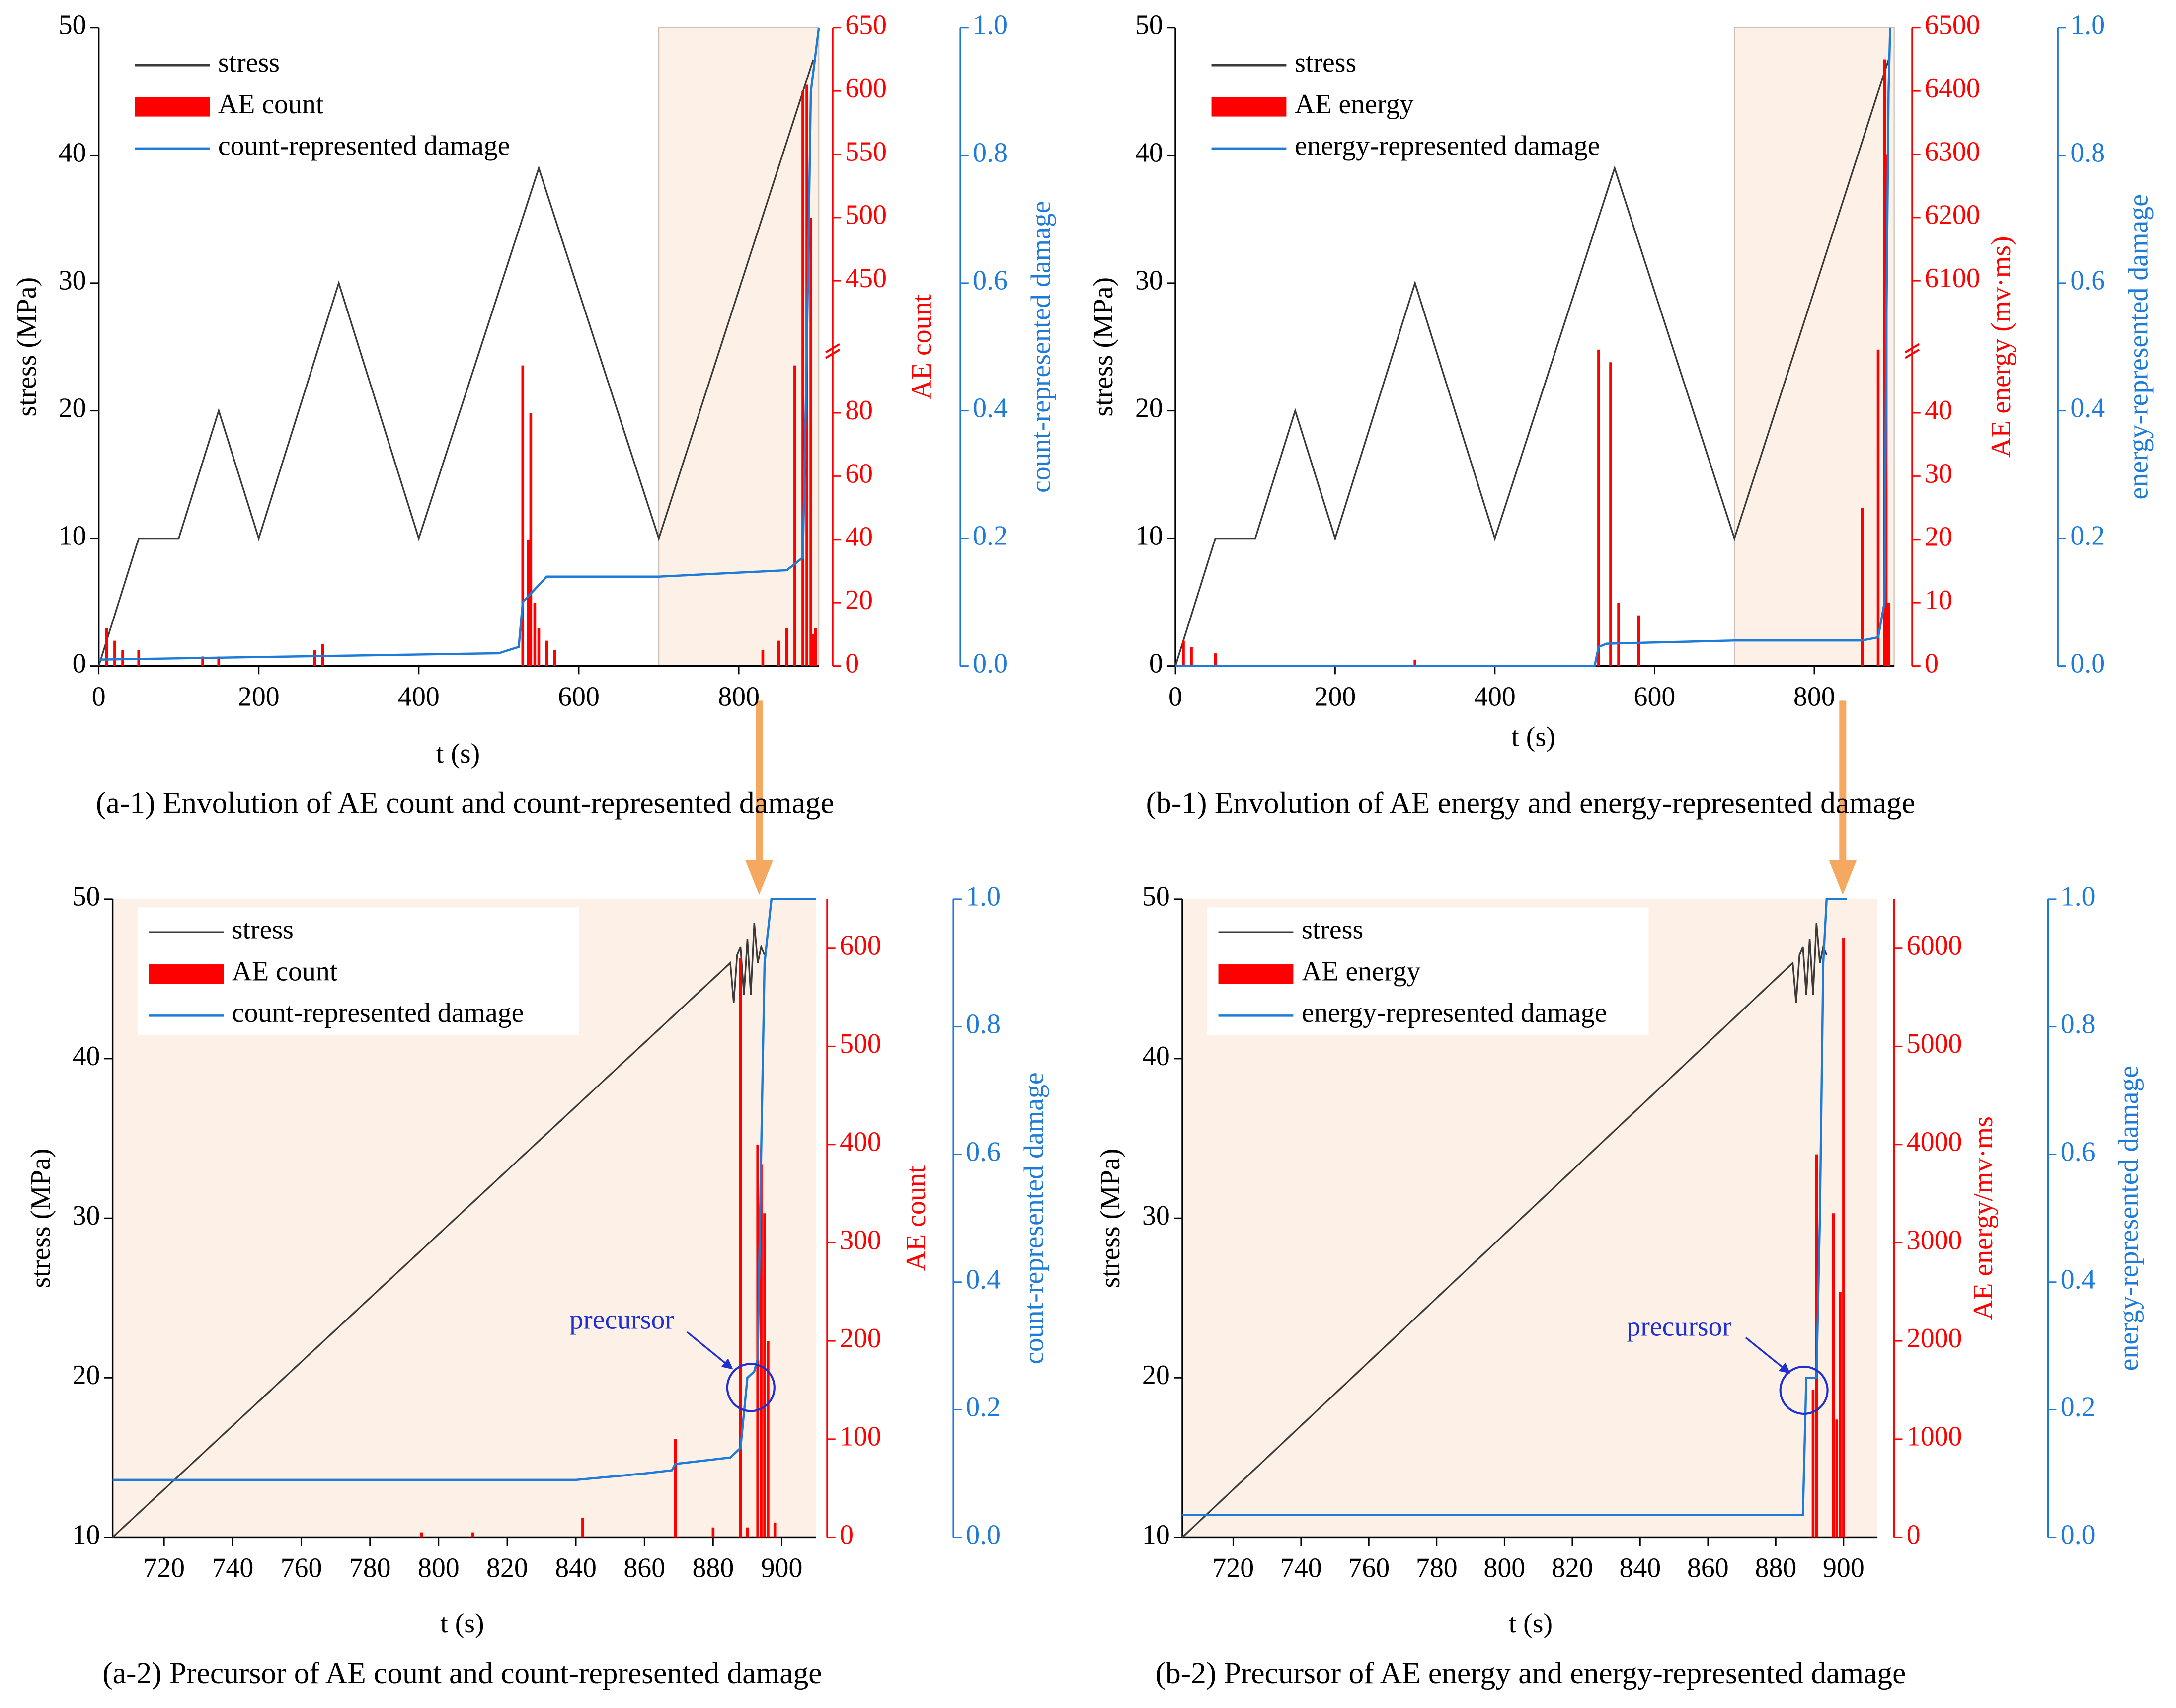 The width and height of the screenshot is (2176, 1708). What do you see at coordinates (921, 346) in the screenshot?
I see `y-axis-label: AE count` at bounding box center [921, 346].